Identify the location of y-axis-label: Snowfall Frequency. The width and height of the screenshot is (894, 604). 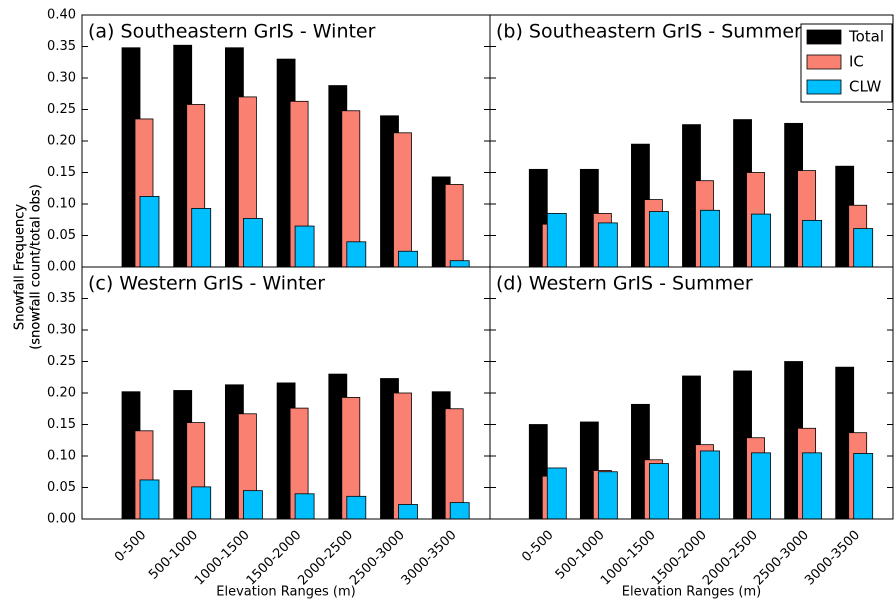
(20, 267).